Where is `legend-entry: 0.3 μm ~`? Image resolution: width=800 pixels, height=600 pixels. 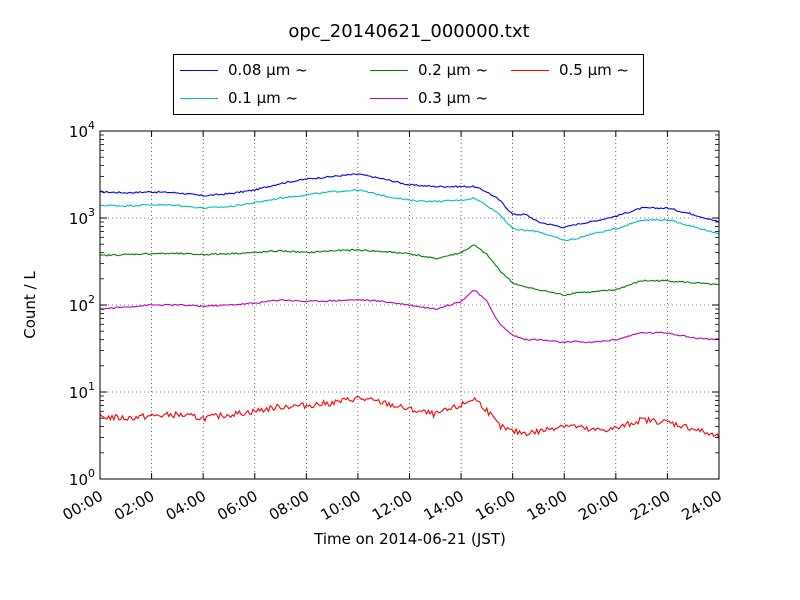
legend-entry: 0.3 μm ~ is located at coordinates (429, 98).